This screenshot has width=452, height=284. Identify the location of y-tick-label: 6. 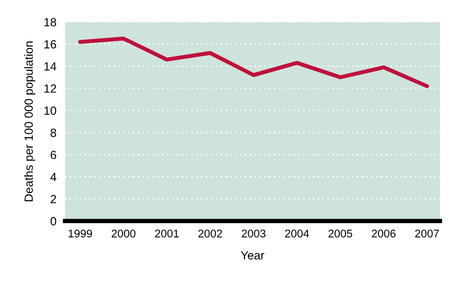
(53, 155).